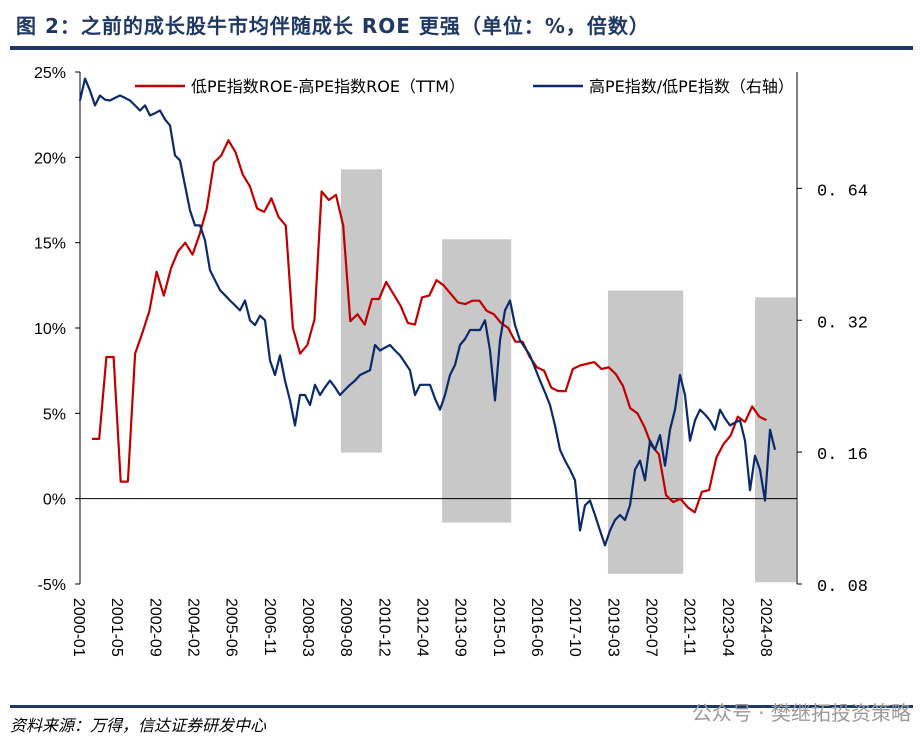  I want to click on legend-label-roe: 低PE指数ROE-高PE指数ROE（TTM）, so click(328, 86).